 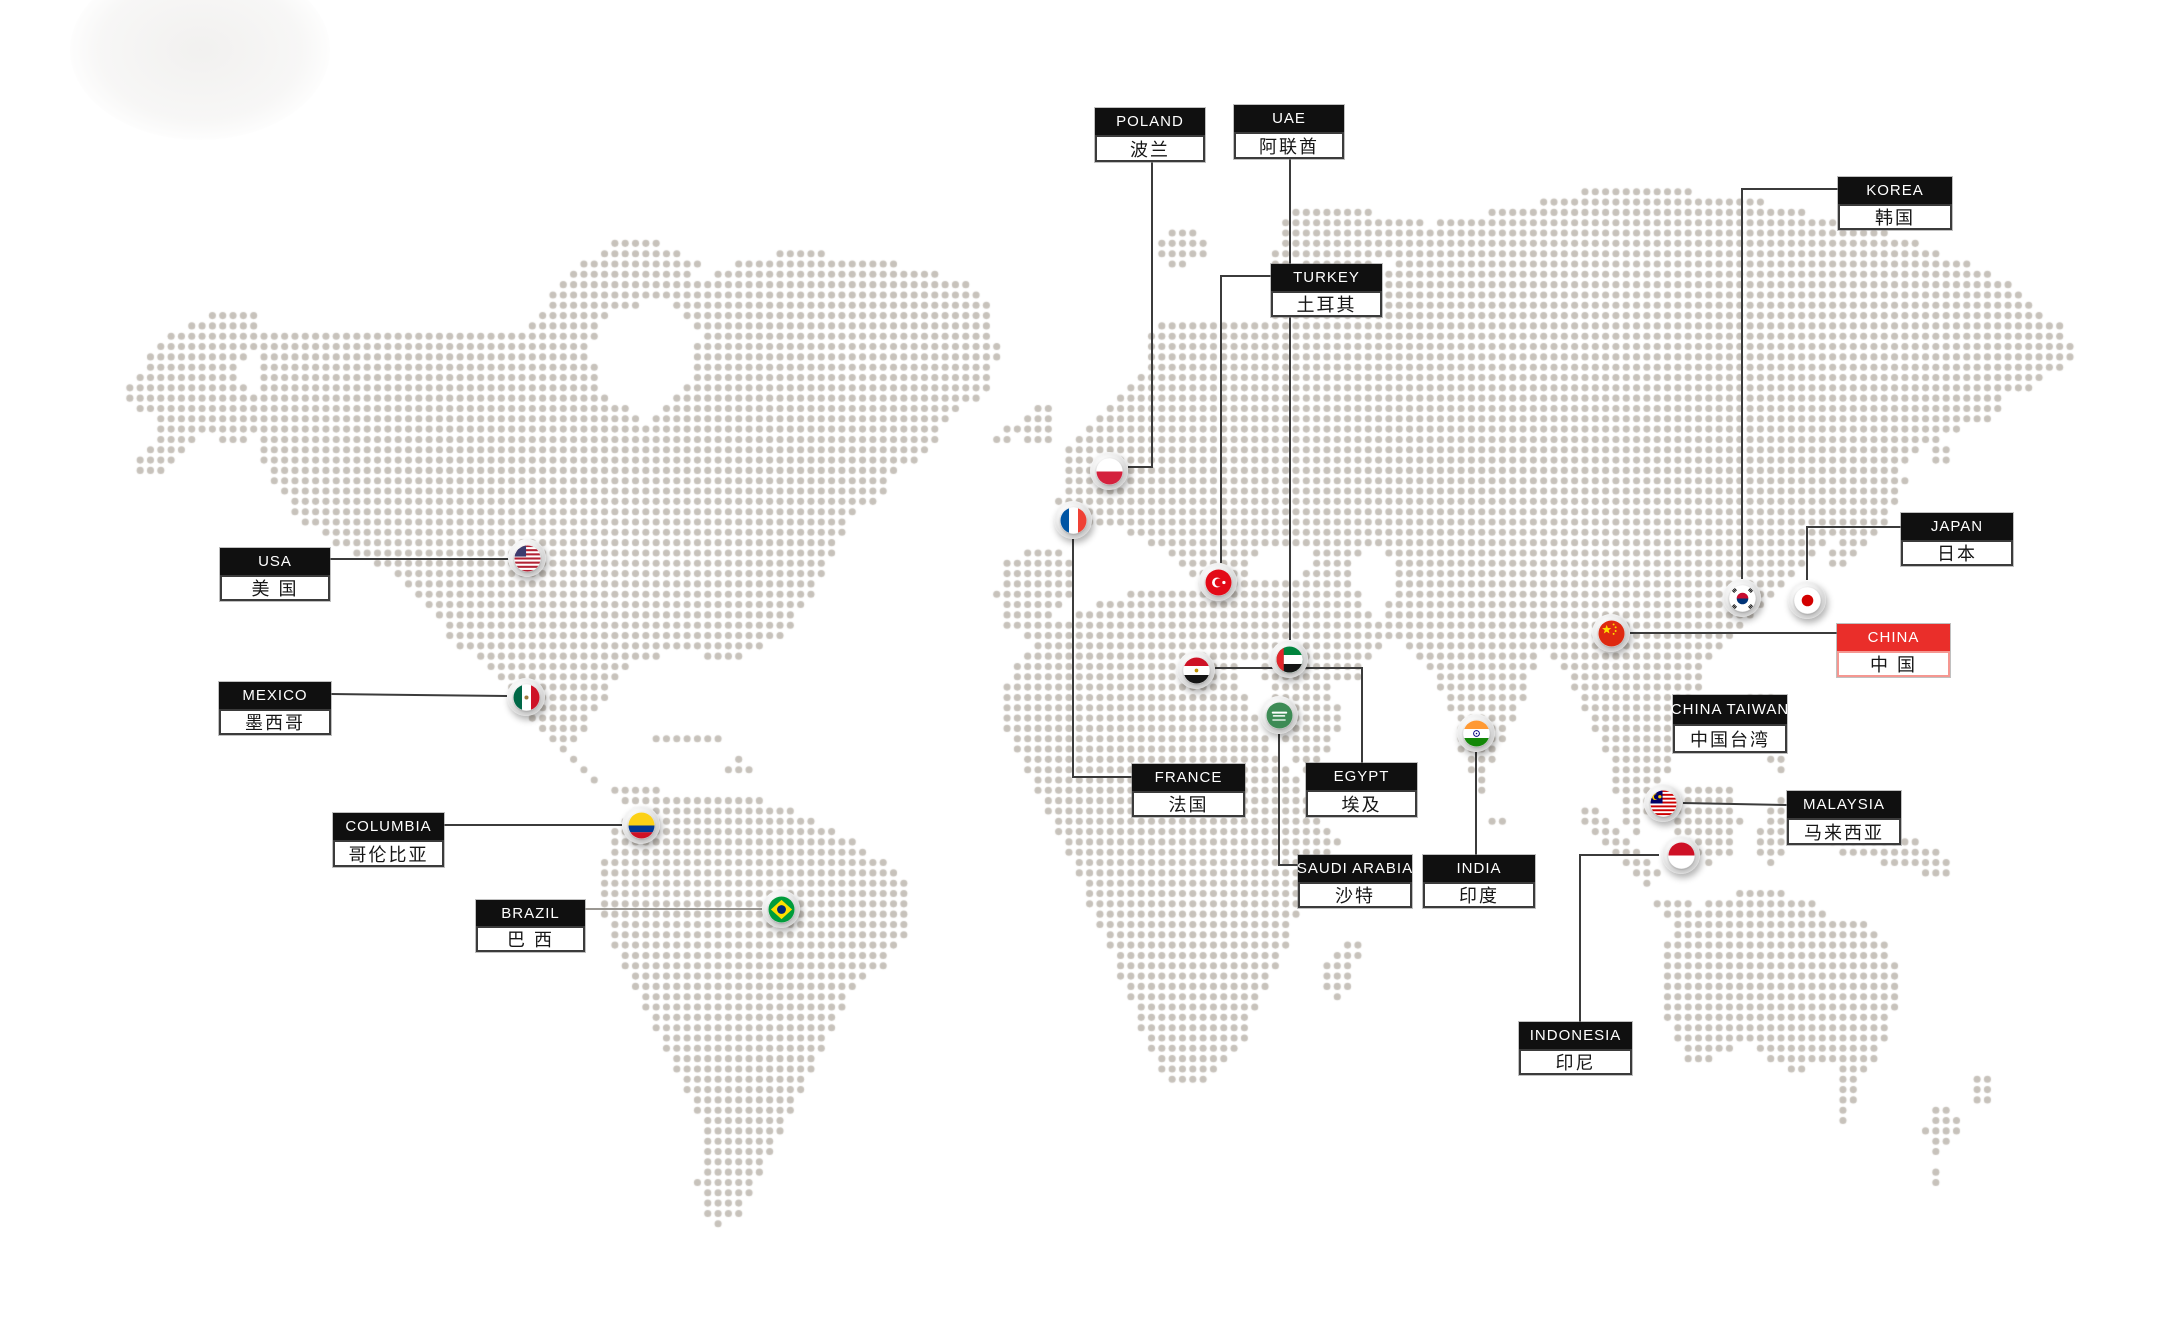 I want to click on pin-usa, so click(x=527, y=558).